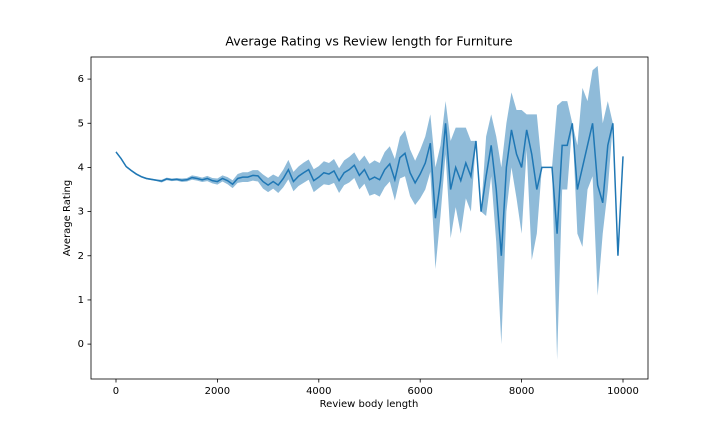 Image resolution: width=720 pixels, height=436 pixels. What do you see at coordinates (81, 344) in the screenshot?
I see `y-tick-label: 0` at bounding box center [81, 344].